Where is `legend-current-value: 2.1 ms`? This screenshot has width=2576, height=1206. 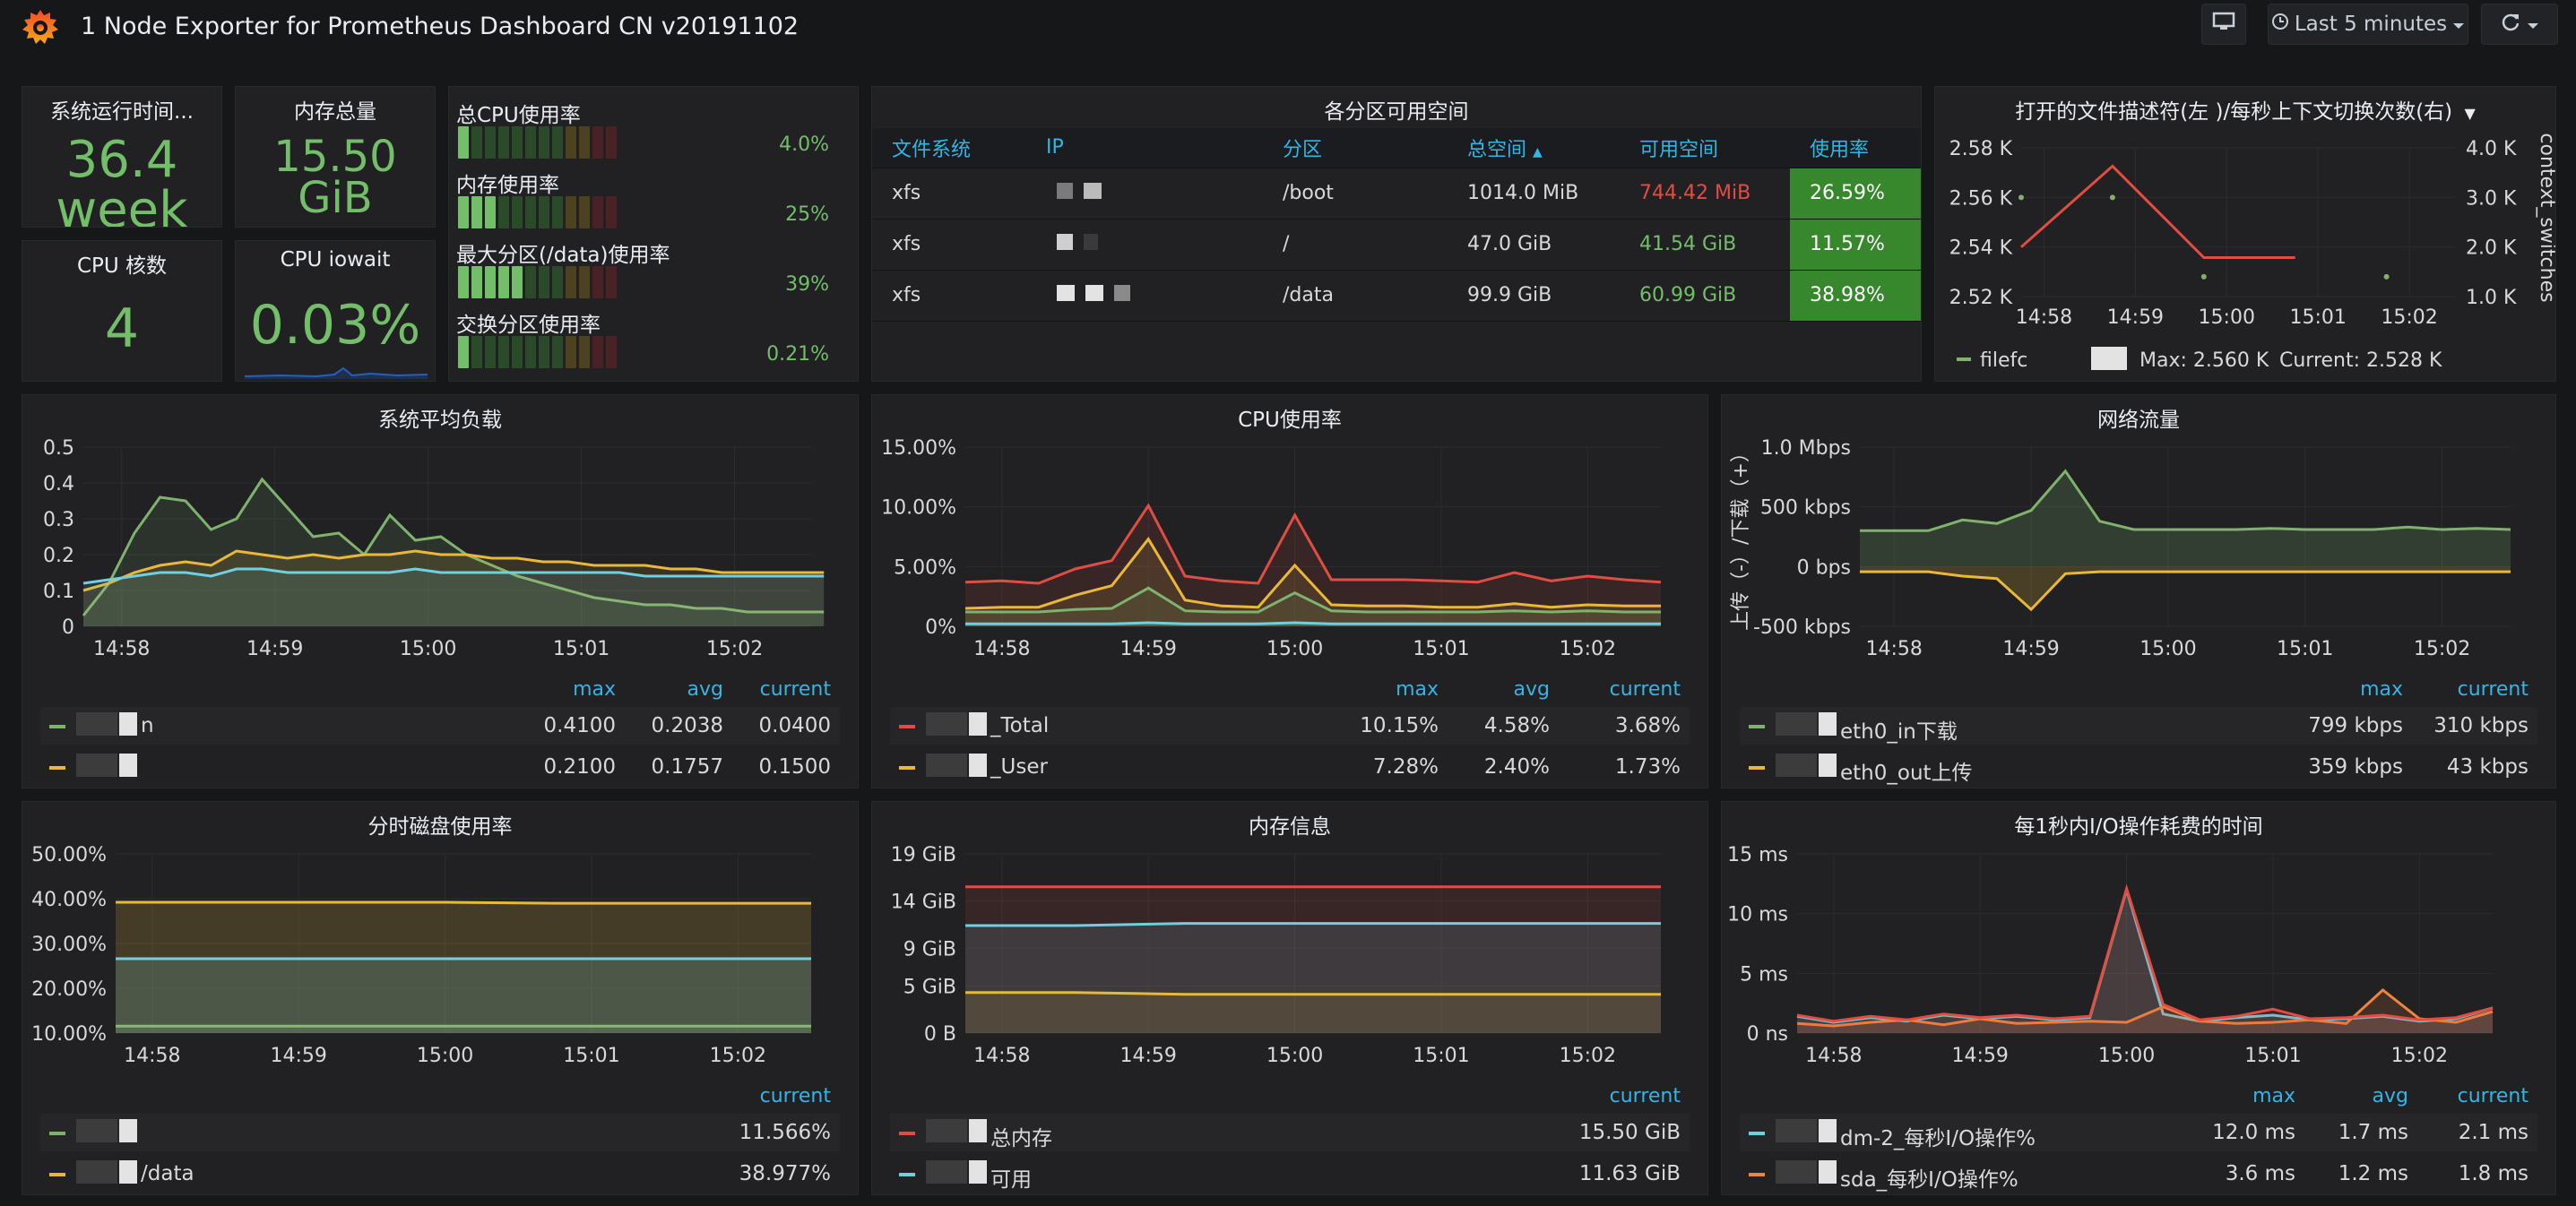
legend-current-value: 2.1 ms is located at coordinates (2493, 1132).